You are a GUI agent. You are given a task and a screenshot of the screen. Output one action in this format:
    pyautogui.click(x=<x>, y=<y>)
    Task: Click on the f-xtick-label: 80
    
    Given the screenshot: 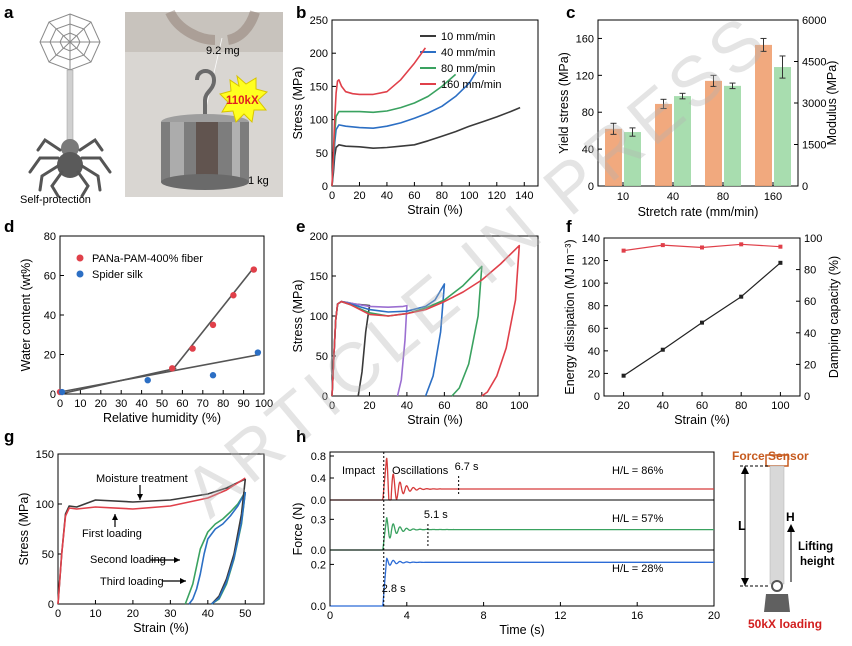 What is the action you would take?
    pyautogui.click(x=741, y=406)
    